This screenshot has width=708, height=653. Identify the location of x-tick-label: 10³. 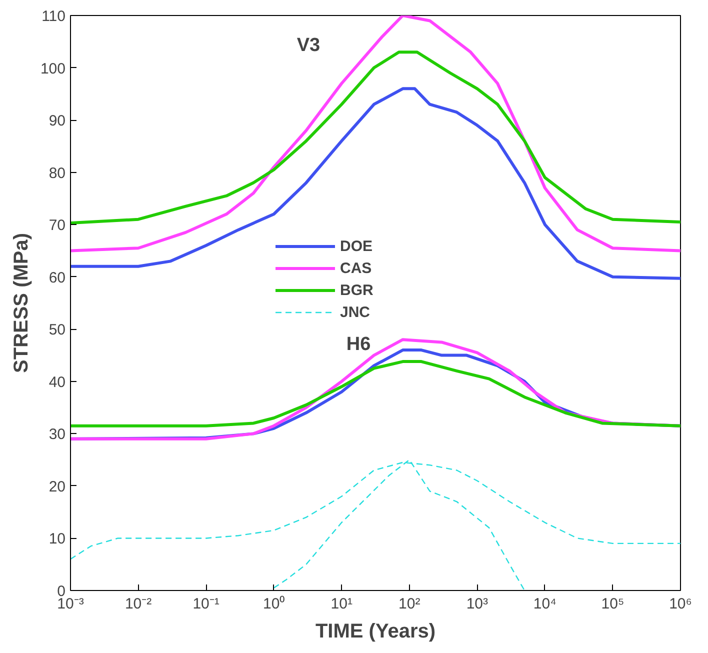
(477, 604).